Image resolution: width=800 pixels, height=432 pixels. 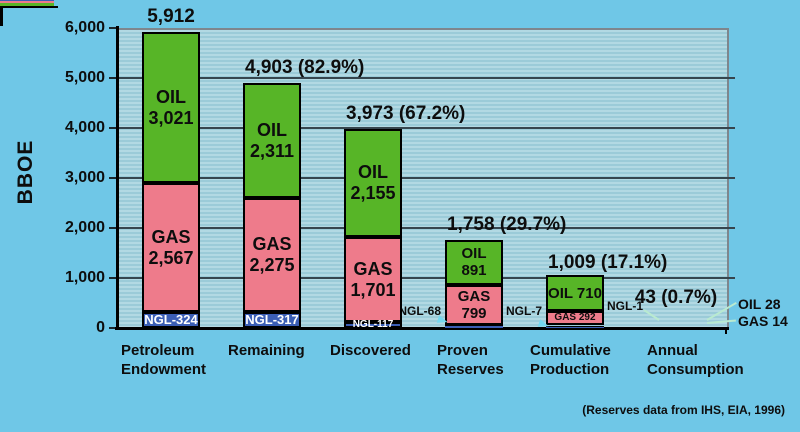 What do you see at coordinates (406, 114) in the screenshot?
I see `bar-total-label: 3,973 (67.2%)` at bounding box center [406, 114].